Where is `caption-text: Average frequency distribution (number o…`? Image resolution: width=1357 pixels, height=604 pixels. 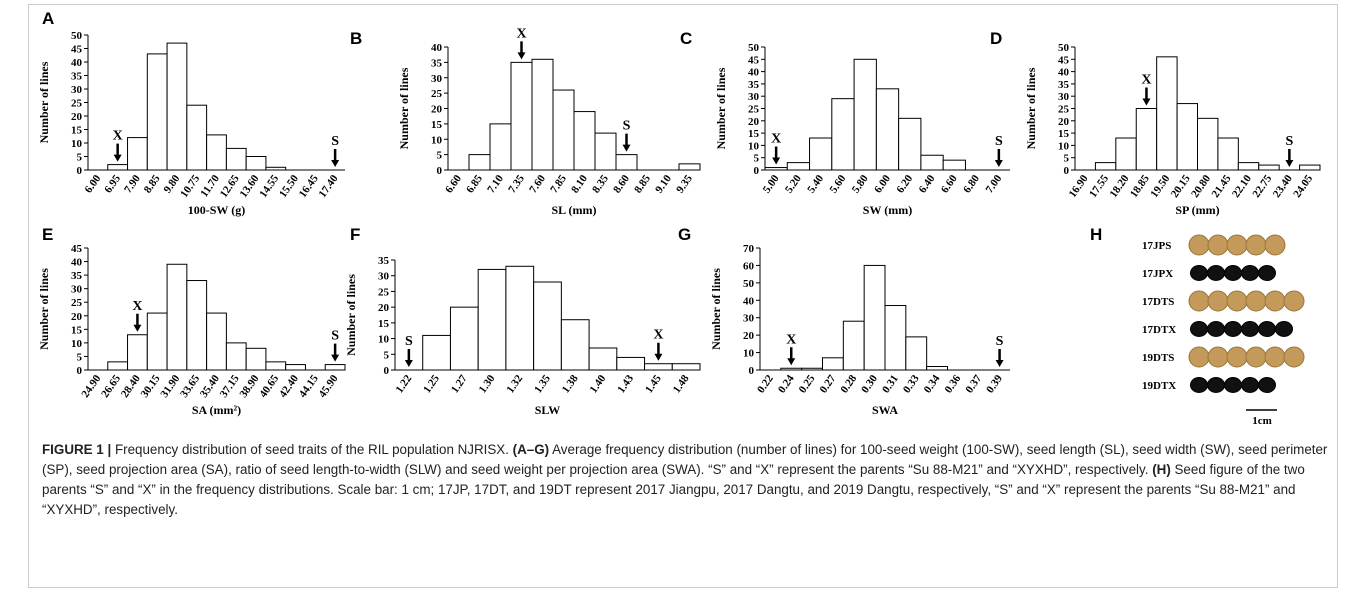
caption-text: Average frequency distribution (number o… is located at coordinates (685, 459).